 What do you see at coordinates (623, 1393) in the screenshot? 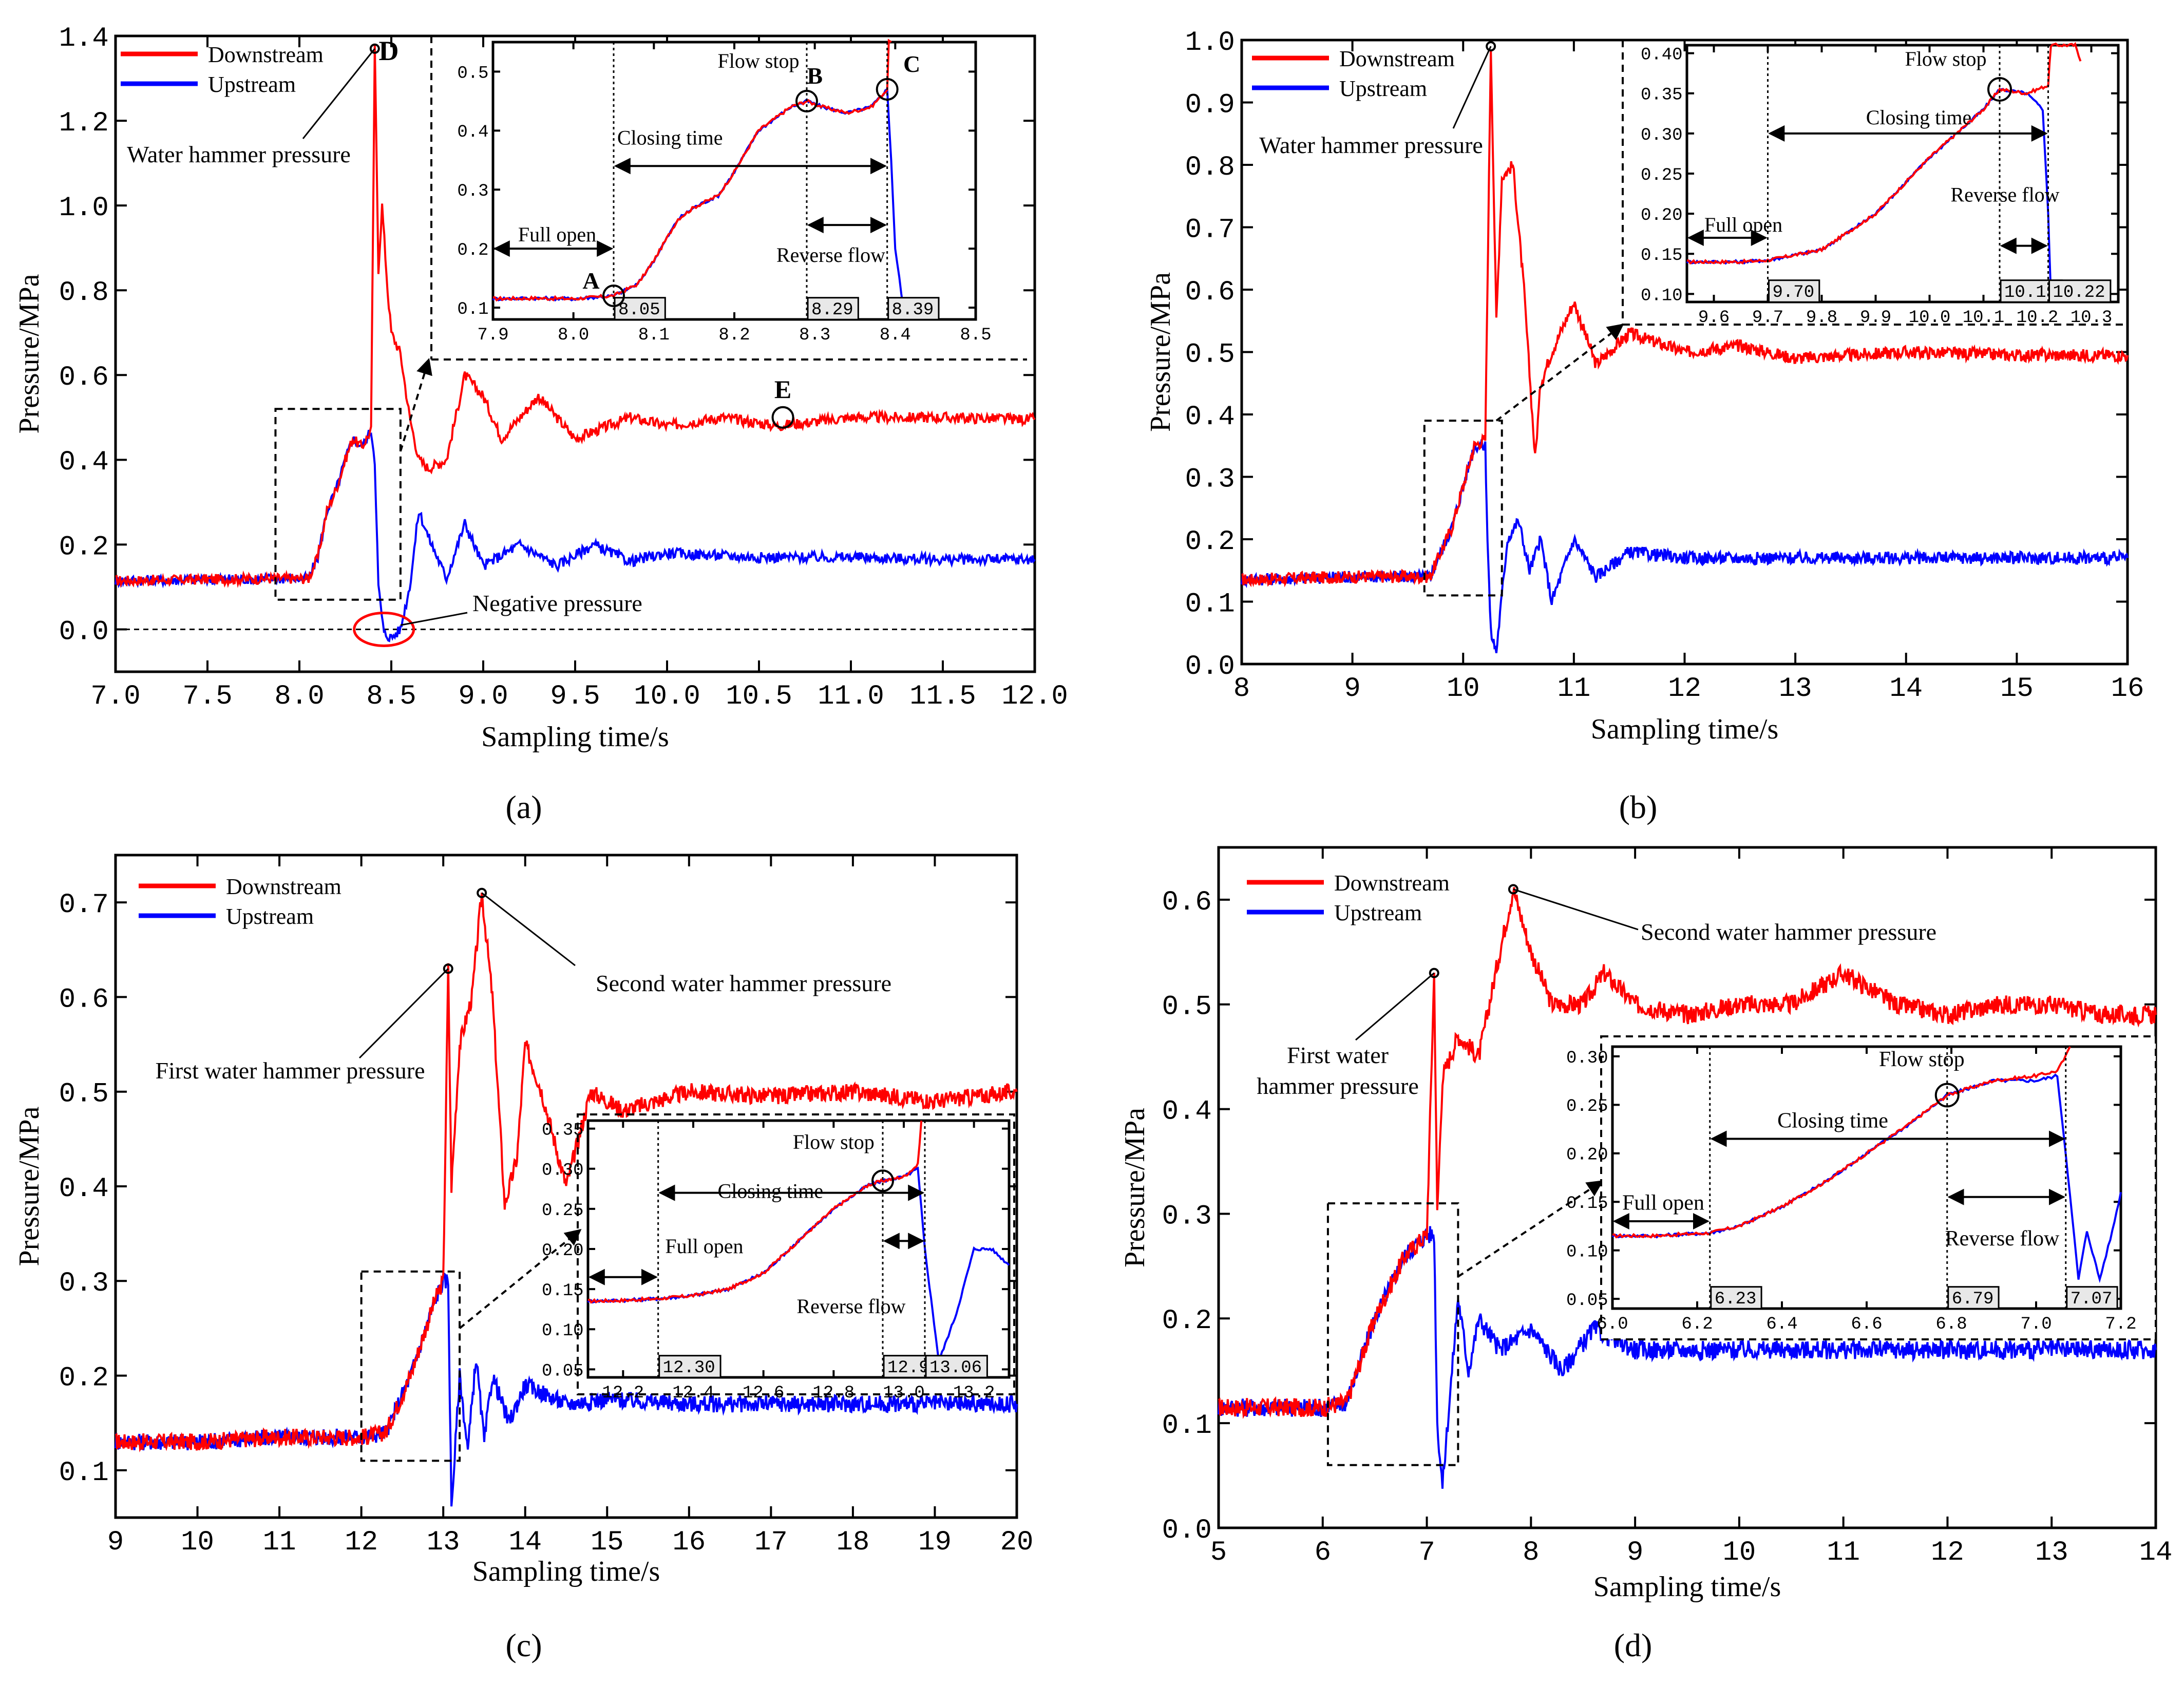
I see `inset-x-tick-label: 12.2` at bounding box center [623, 1393].